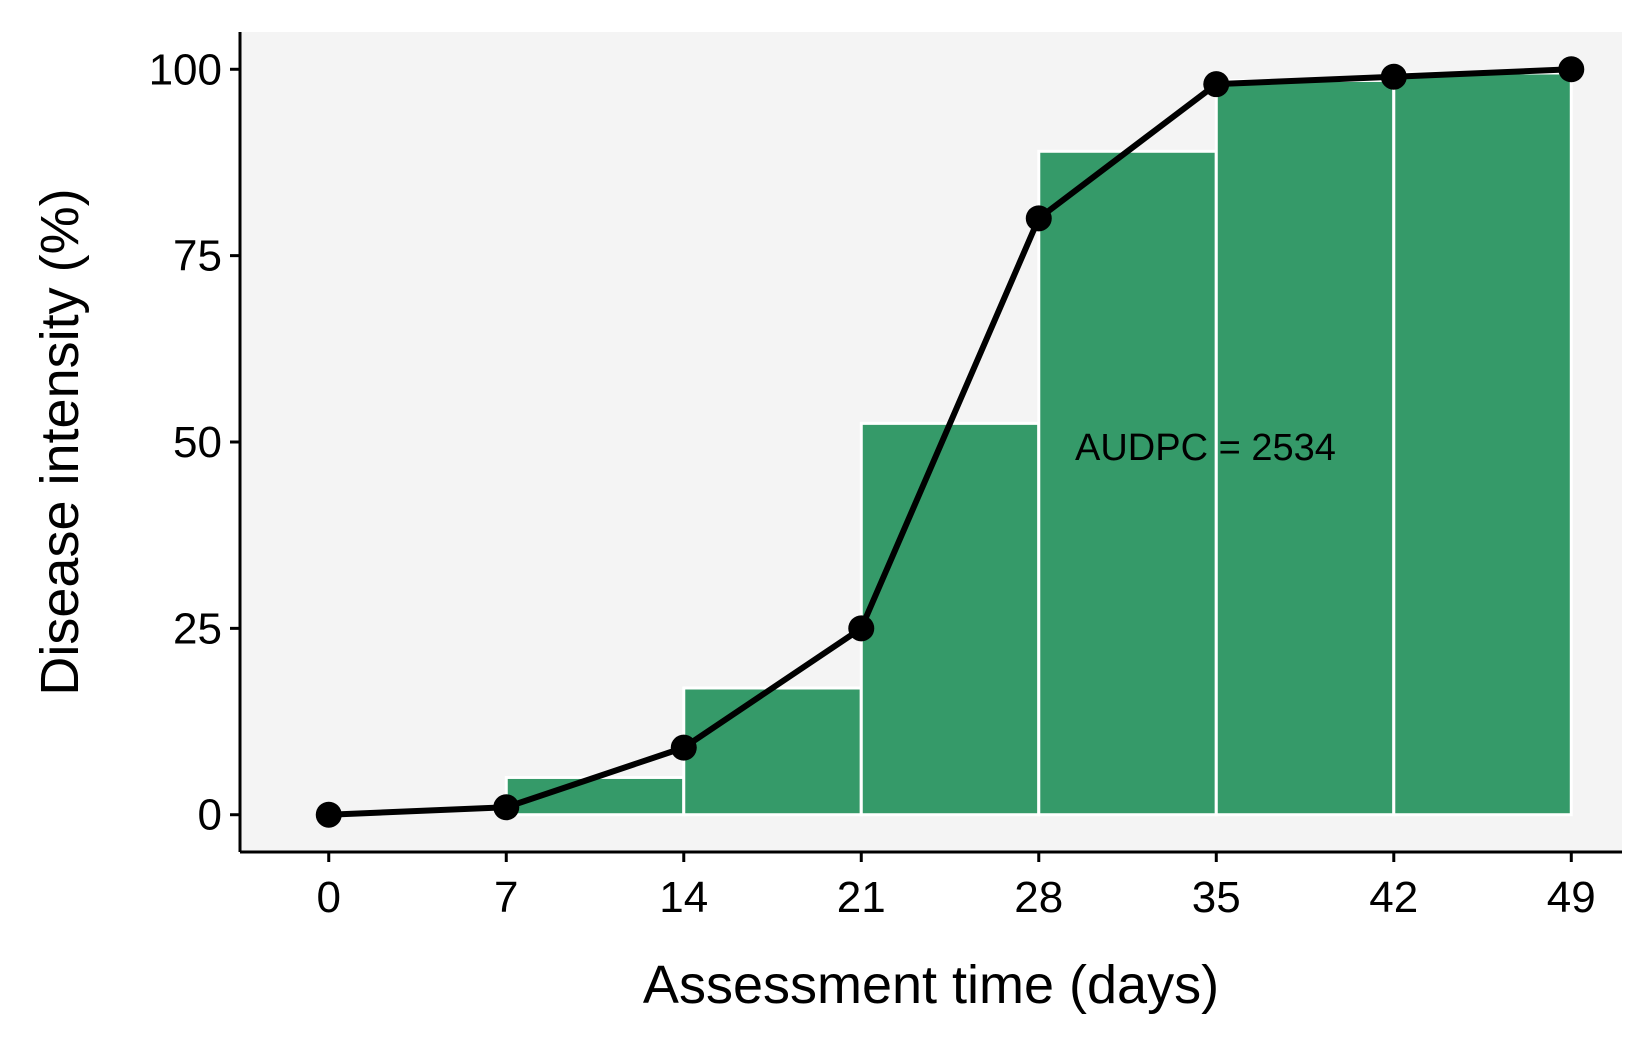 The height and width of the screenshot is (1049, 1649). I want to click on x-tick-label: 28, so click(1038, 897).